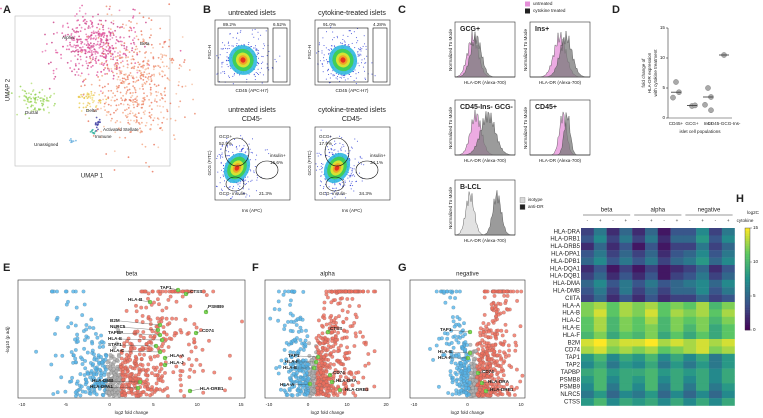  What do you see at coordinates (522, 207) in the screenshot?
I see `legend-swatch` at bounding box center [522, 207].